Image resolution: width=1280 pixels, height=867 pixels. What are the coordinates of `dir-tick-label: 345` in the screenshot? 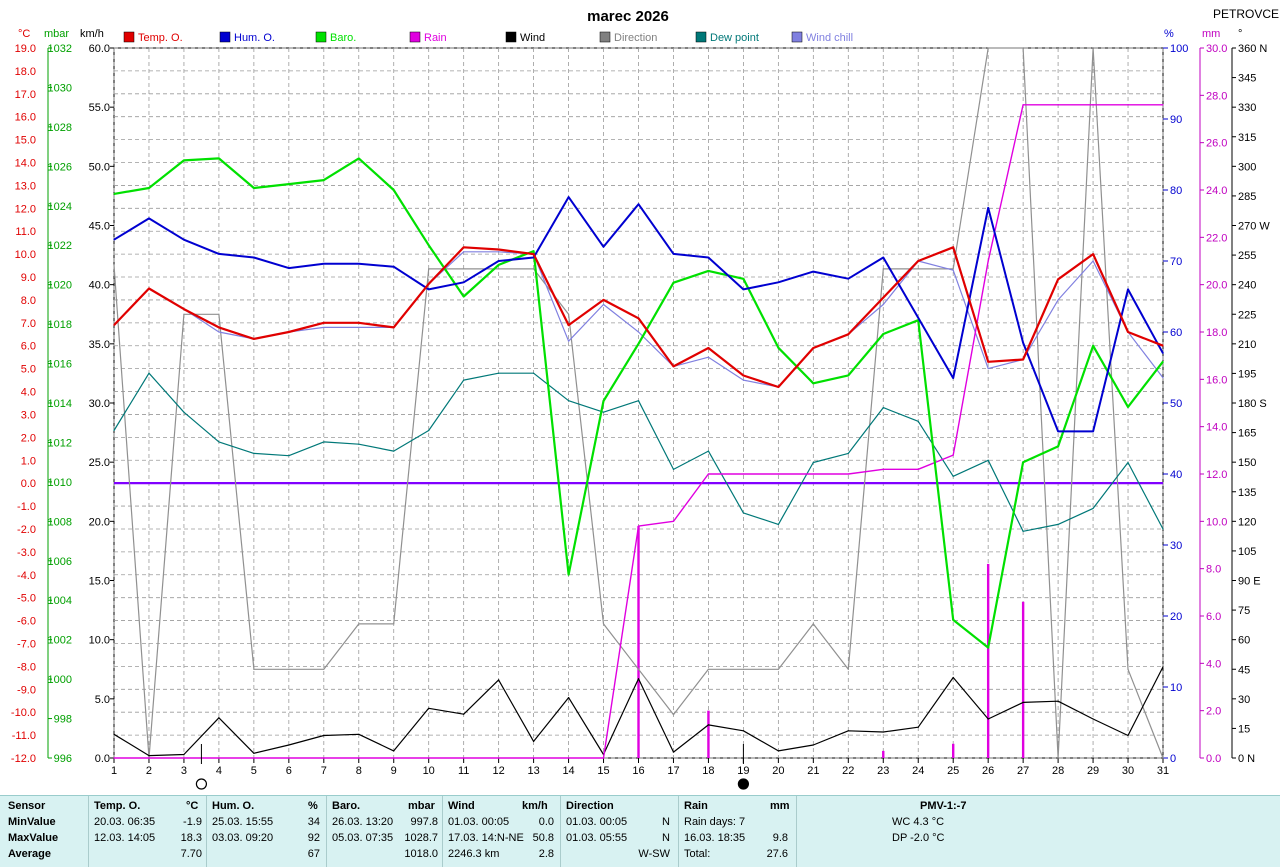 It's located at (1247, 79).